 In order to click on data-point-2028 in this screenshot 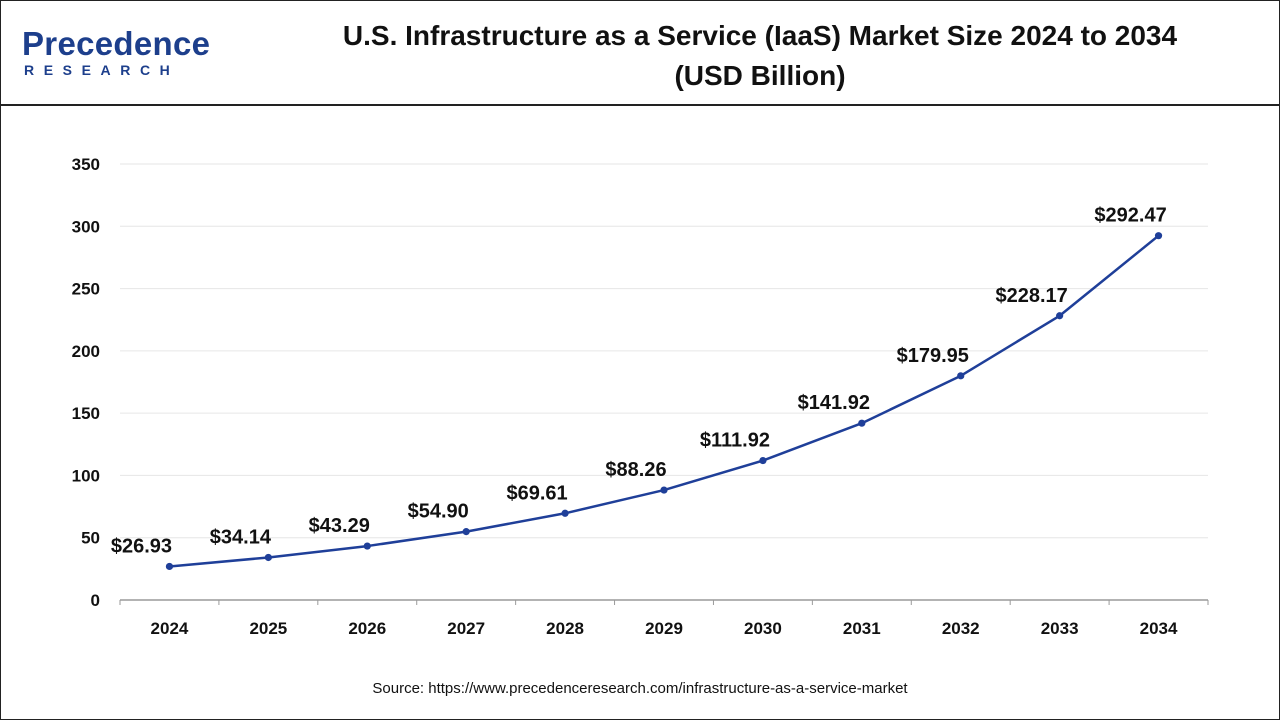, I will do `click(565, 513)`.